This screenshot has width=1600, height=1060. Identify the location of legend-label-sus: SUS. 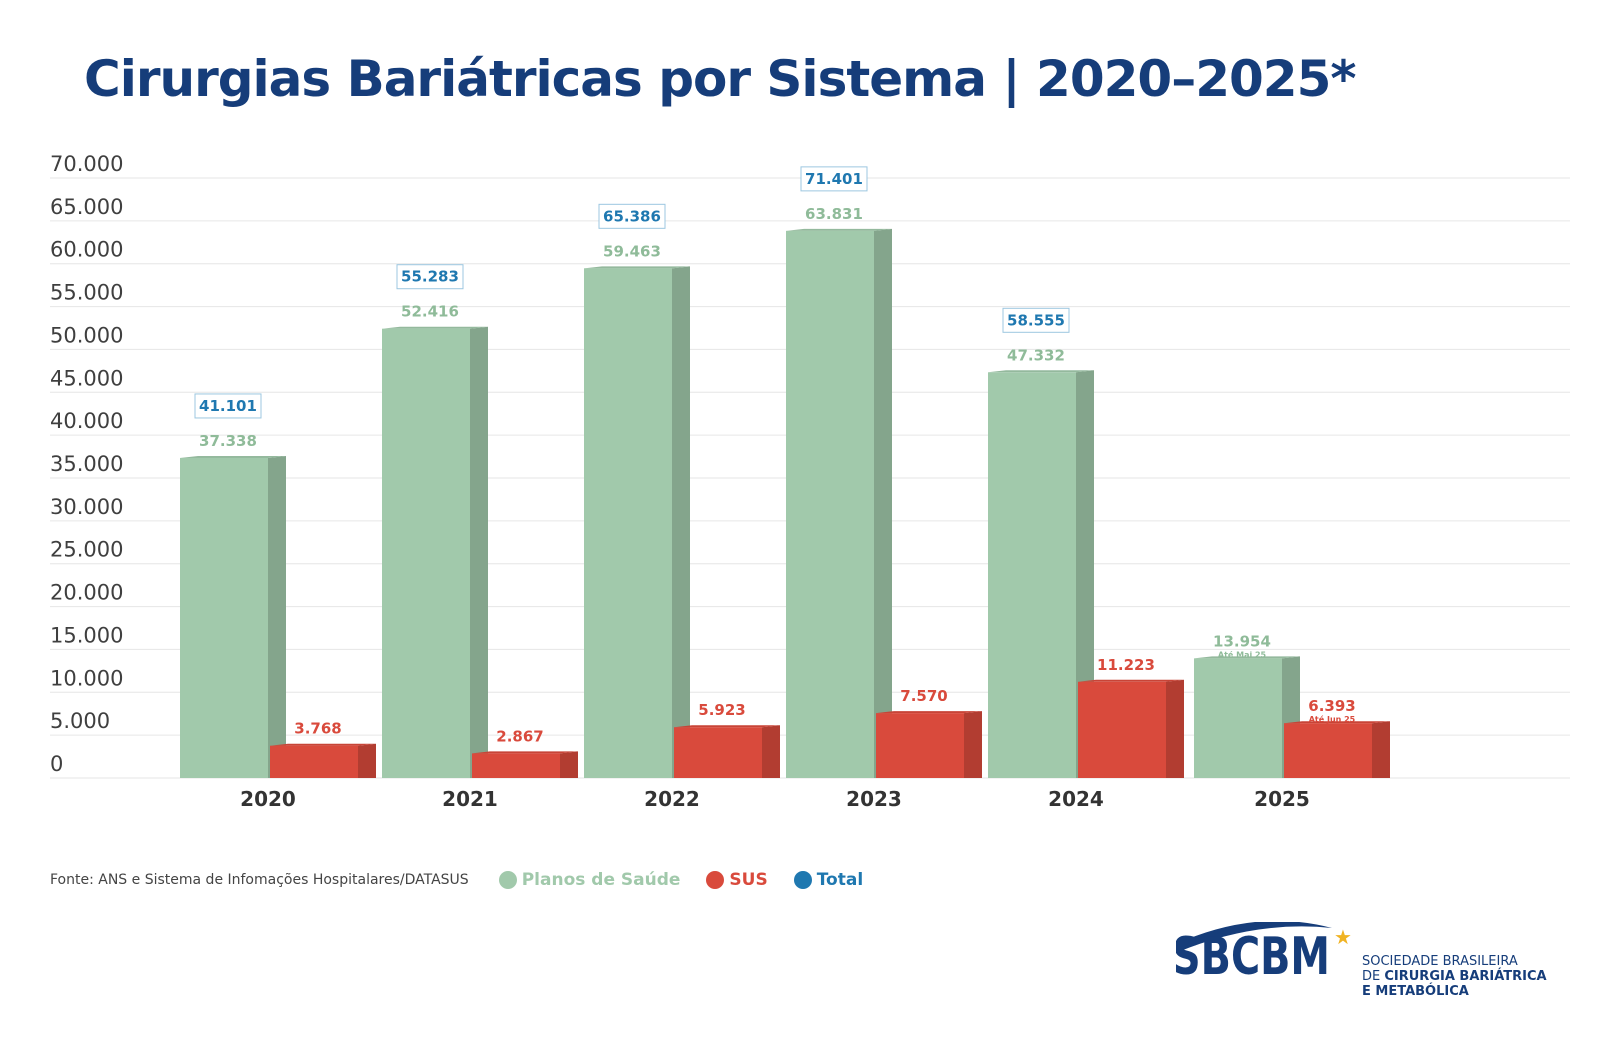
(748, 880).